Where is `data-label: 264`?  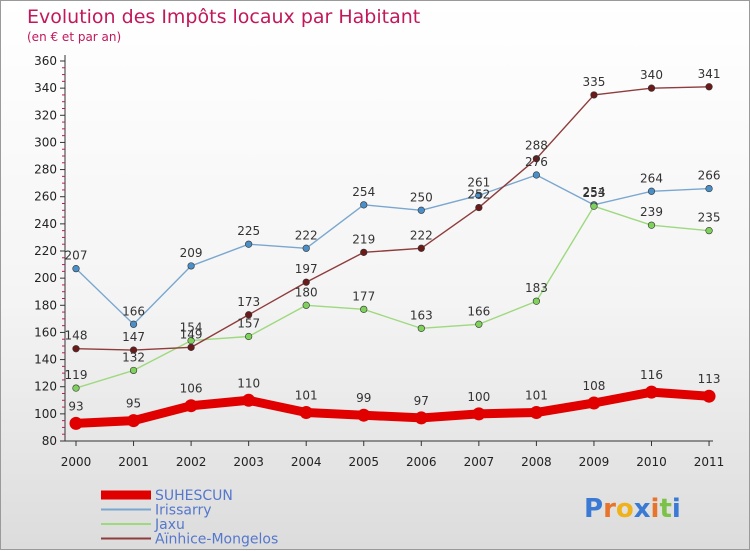 data-label: 264 is located at coordinates (651, 178).